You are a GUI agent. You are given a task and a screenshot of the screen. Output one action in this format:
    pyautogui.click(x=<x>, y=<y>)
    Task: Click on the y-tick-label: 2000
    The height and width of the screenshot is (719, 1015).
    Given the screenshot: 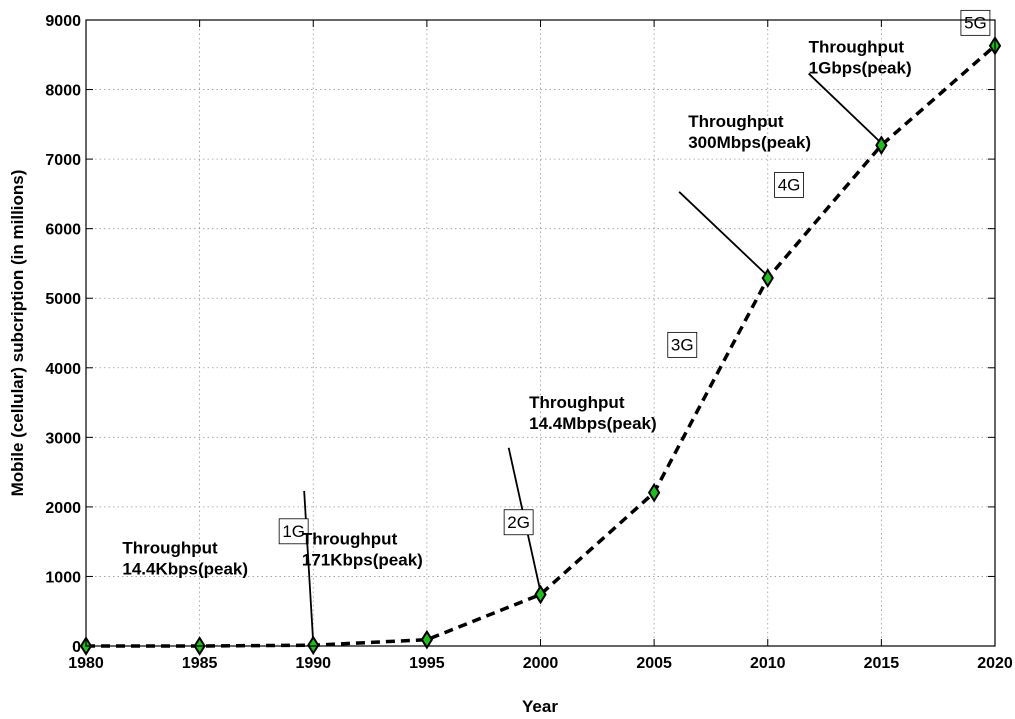 What is the action you would take?
    pyautogui.click(x=63, y=508)
    